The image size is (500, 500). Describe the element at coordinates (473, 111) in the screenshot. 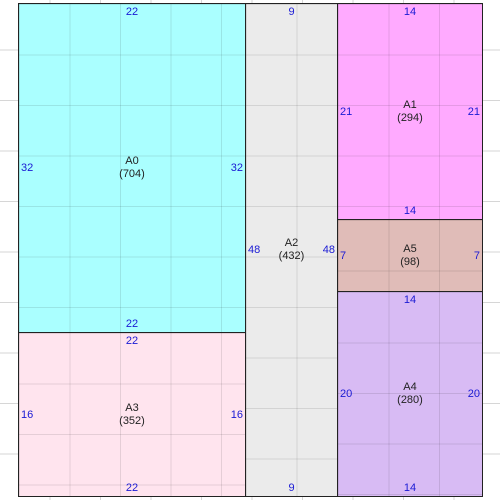

I see `region-a1-right-dimension: 21` at that location.